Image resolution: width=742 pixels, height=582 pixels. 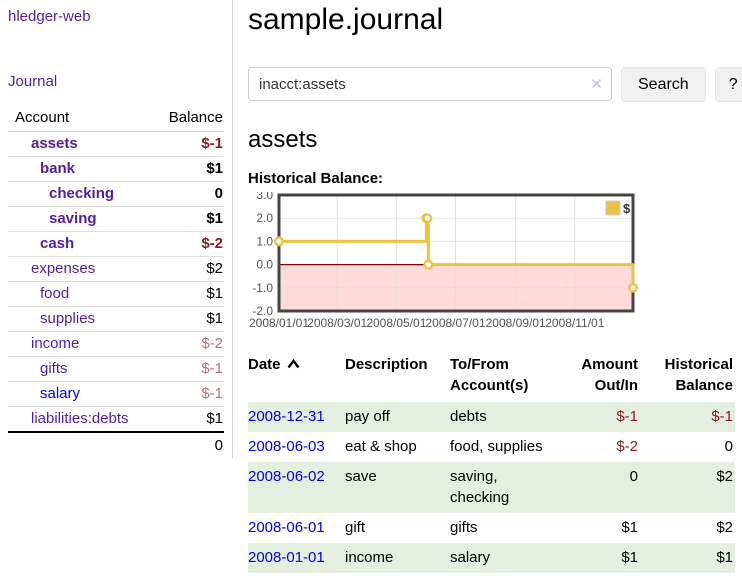 I want to click on search-input, so click(x=430, y=84).